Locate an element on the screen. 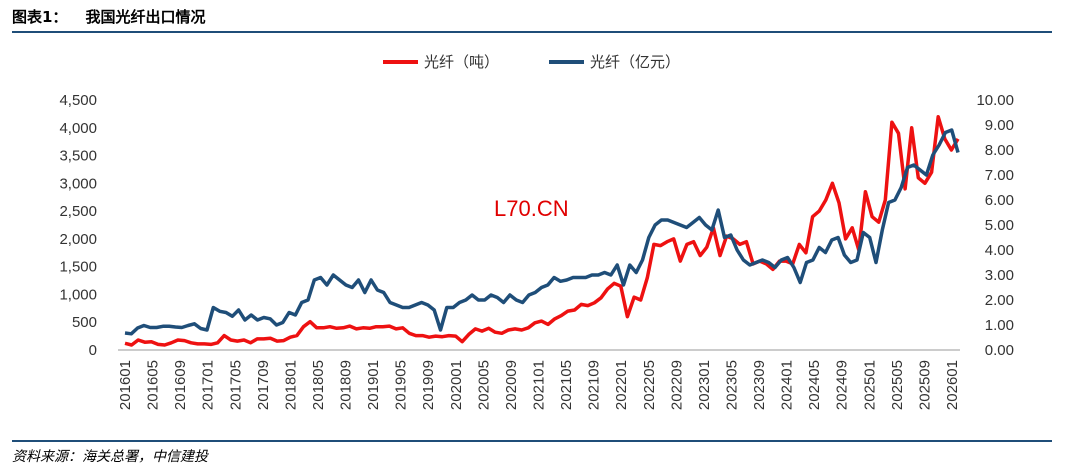  y-right-tick-label: 4.00 is located at coordinates (999, 250).